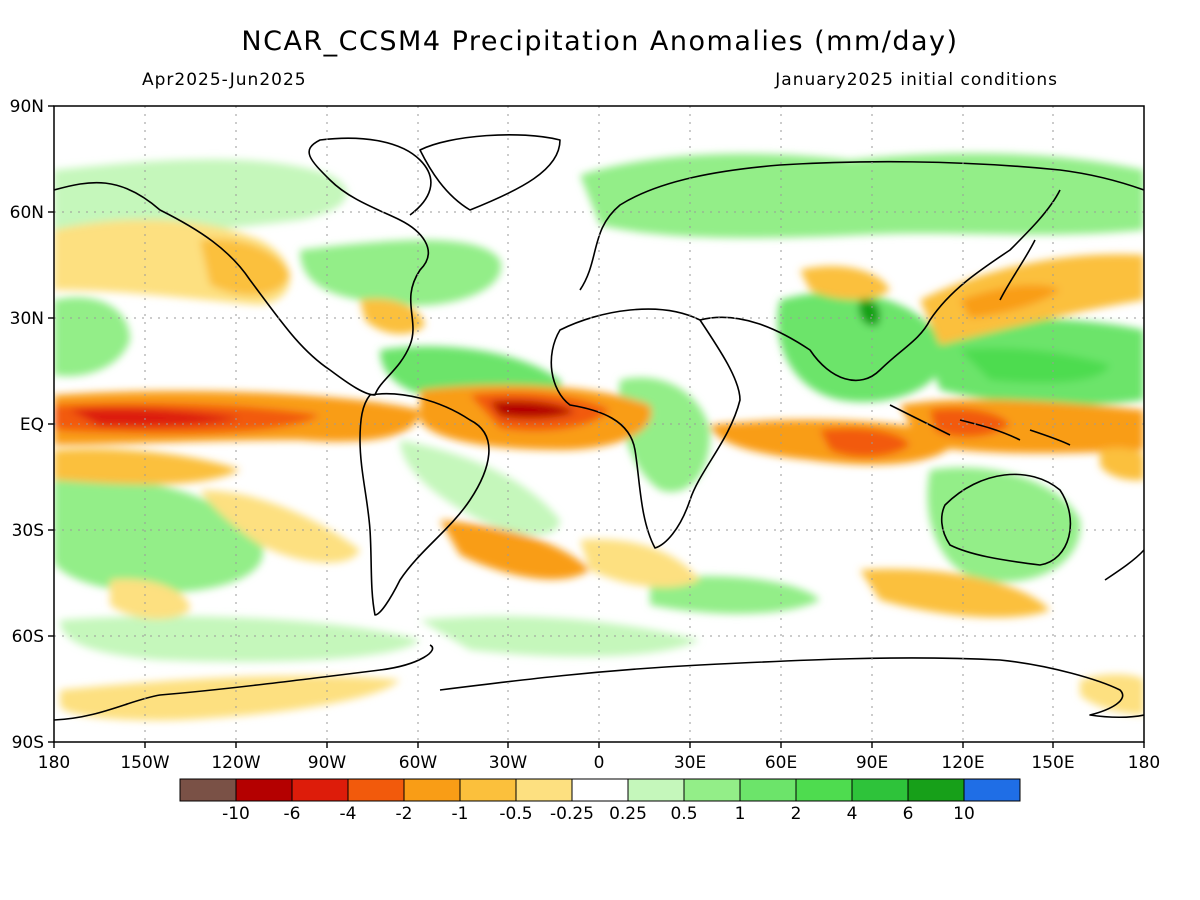 The height and width of the screenshot is (900, 1200). I want to click on colorbar-label: -10, so click(236, 814).